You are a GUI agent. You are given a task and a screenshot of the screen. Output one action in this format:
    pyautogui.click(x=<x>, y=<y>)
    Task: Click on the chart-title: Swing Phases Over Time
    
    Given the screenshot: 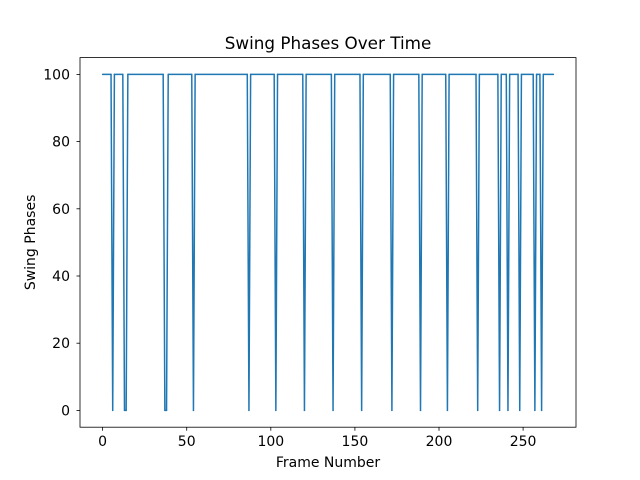 What is the action you would take?
    pyautogui.click(x=328, y=43)
    